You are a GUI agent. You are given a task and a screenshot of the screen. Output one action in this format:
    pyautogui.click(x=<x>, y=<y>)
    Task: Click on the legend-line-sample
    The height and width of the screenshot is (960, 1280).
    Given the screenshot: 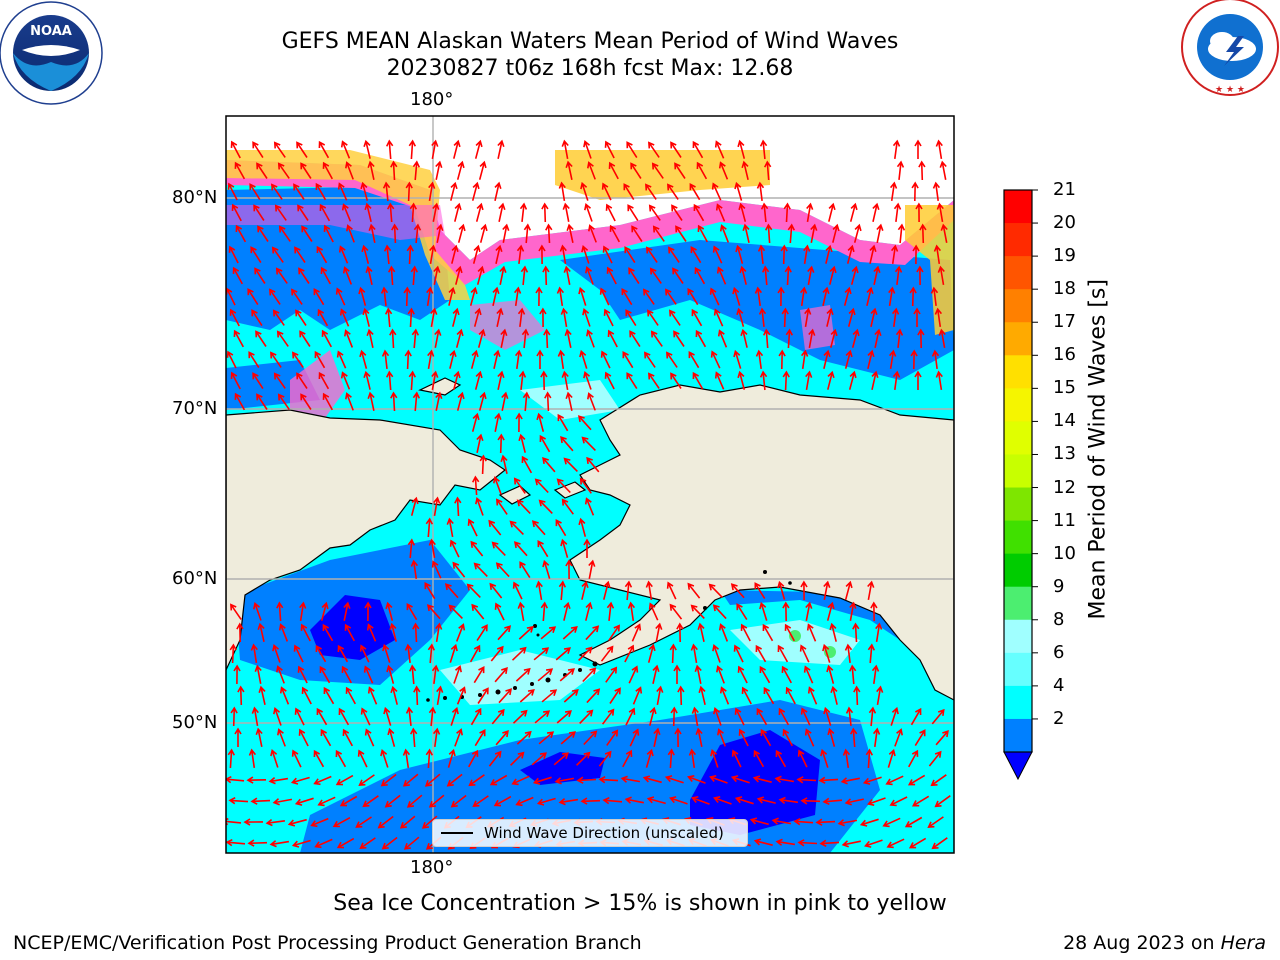 What is the action you would take?
    pyautogui.click(x=457, y=833)
    